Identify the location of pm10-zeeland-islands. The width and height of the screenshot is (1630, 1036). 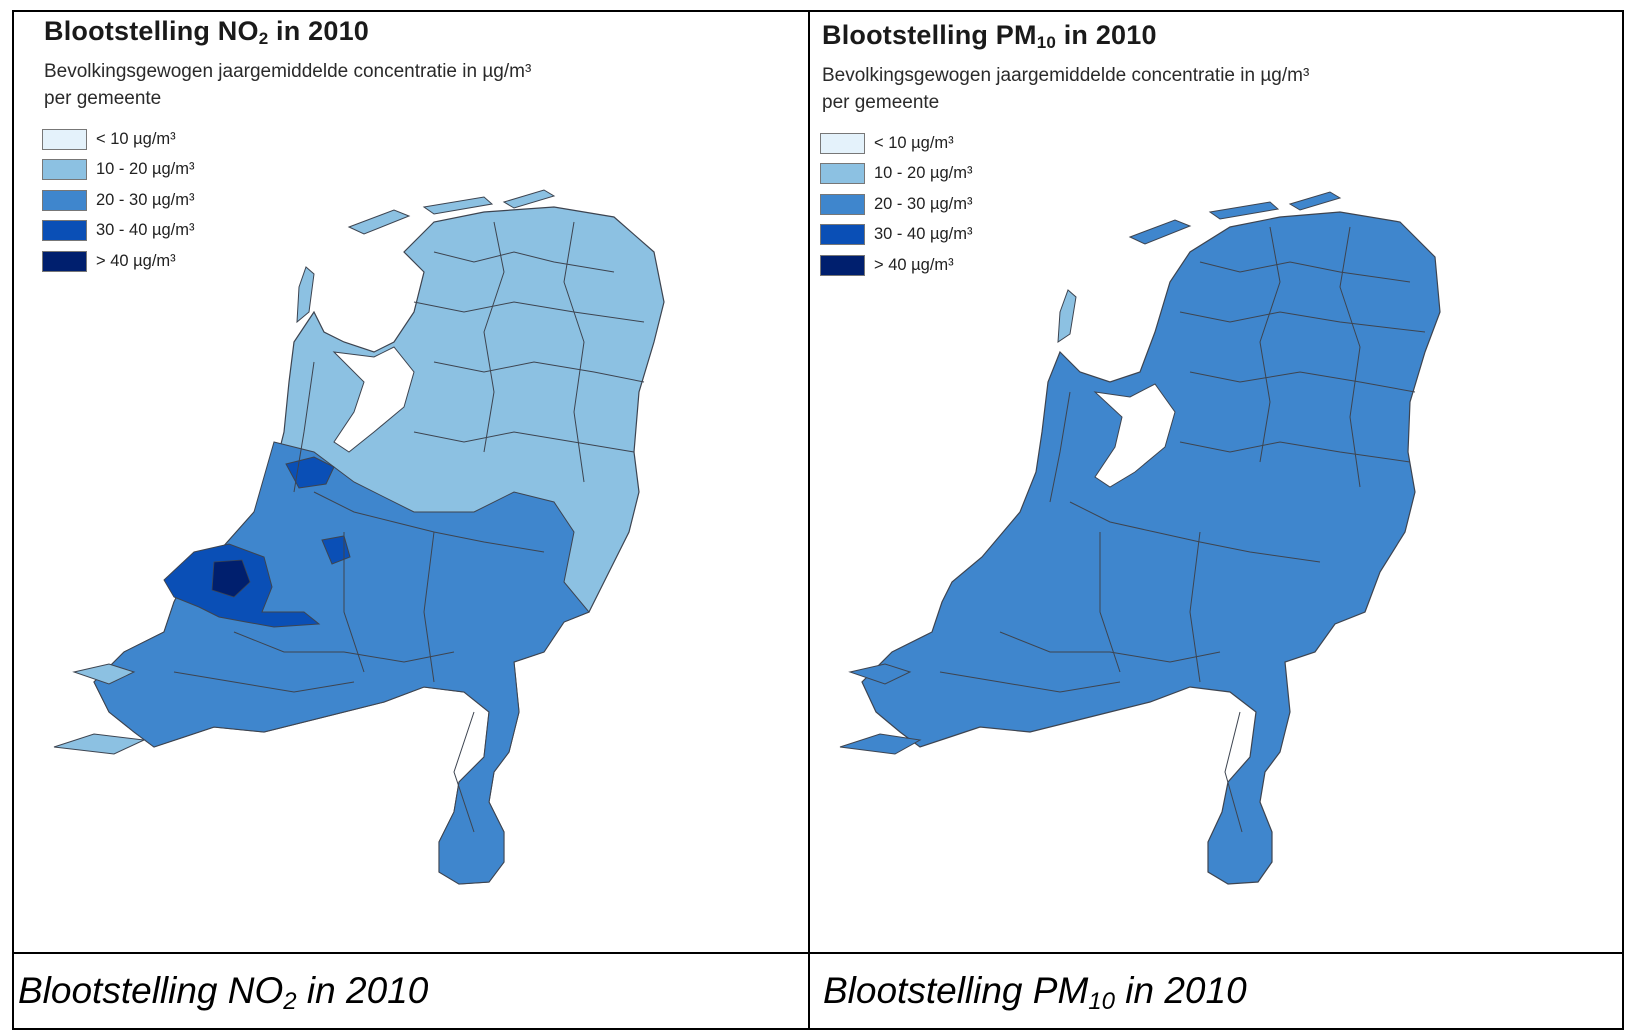
(880, 709).